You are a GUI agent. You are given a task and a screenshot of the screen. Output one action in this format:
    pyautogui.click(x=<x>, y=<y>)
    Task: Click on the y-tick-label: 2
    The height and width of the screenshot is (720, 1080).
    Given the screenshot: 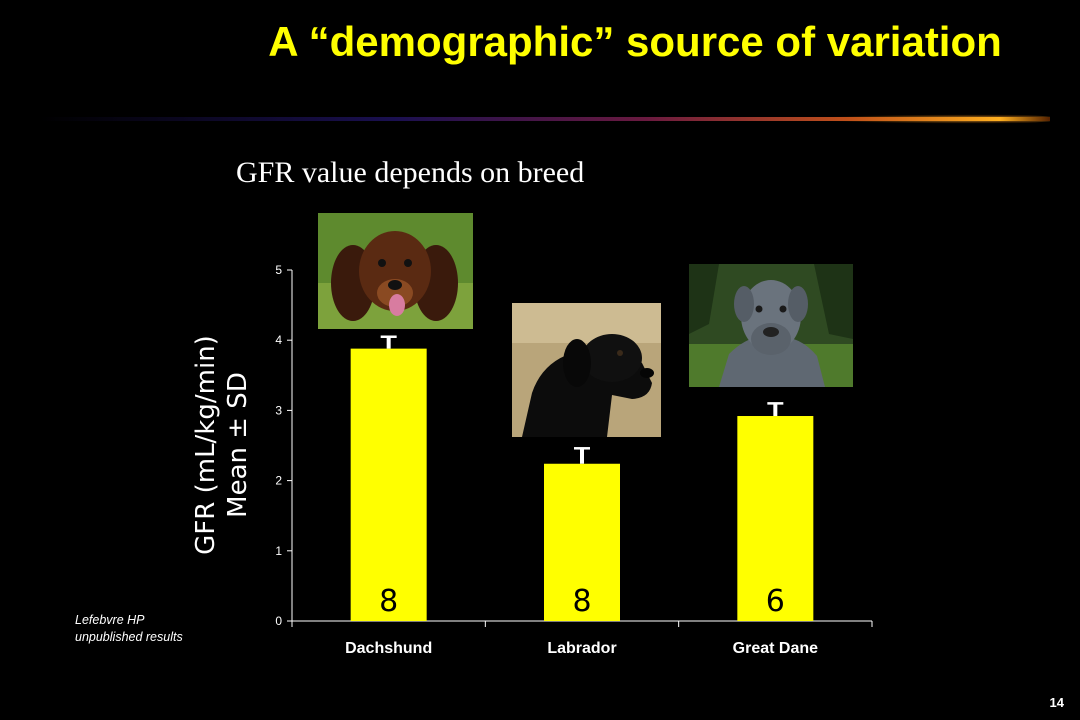 What is the action you would take?
    pyautogui.click(x=278, y=481)
    